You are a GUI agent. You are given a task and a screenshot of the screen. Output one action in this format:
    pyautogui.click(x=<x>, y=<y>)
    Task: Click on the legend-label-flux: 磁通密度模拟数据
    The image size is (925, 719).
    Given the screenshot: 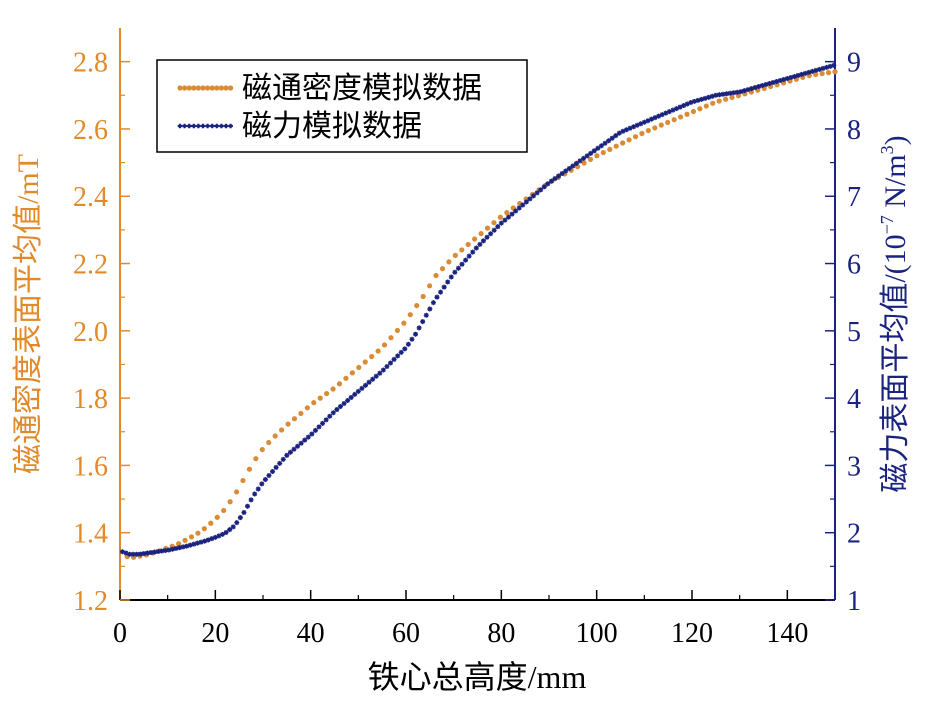 What is the action you would take?
    pyautogui.click(x=362, y=88)
    